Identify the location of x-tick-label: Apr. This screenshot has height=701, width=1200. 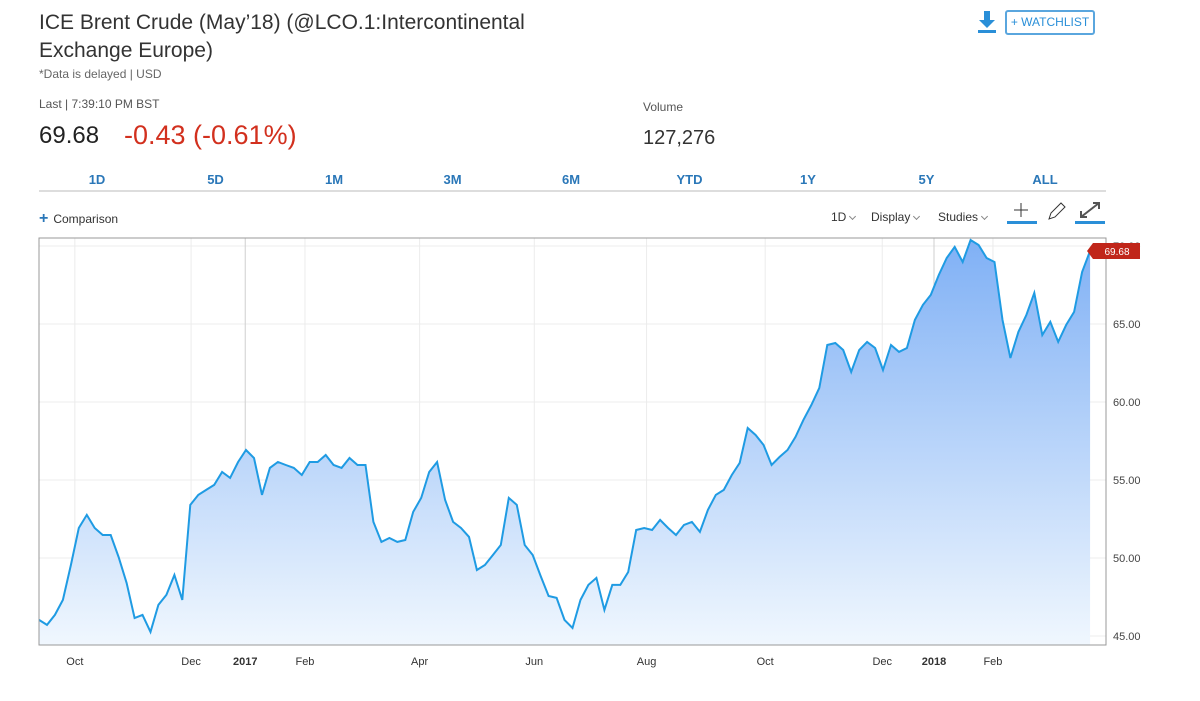
(419, 662).